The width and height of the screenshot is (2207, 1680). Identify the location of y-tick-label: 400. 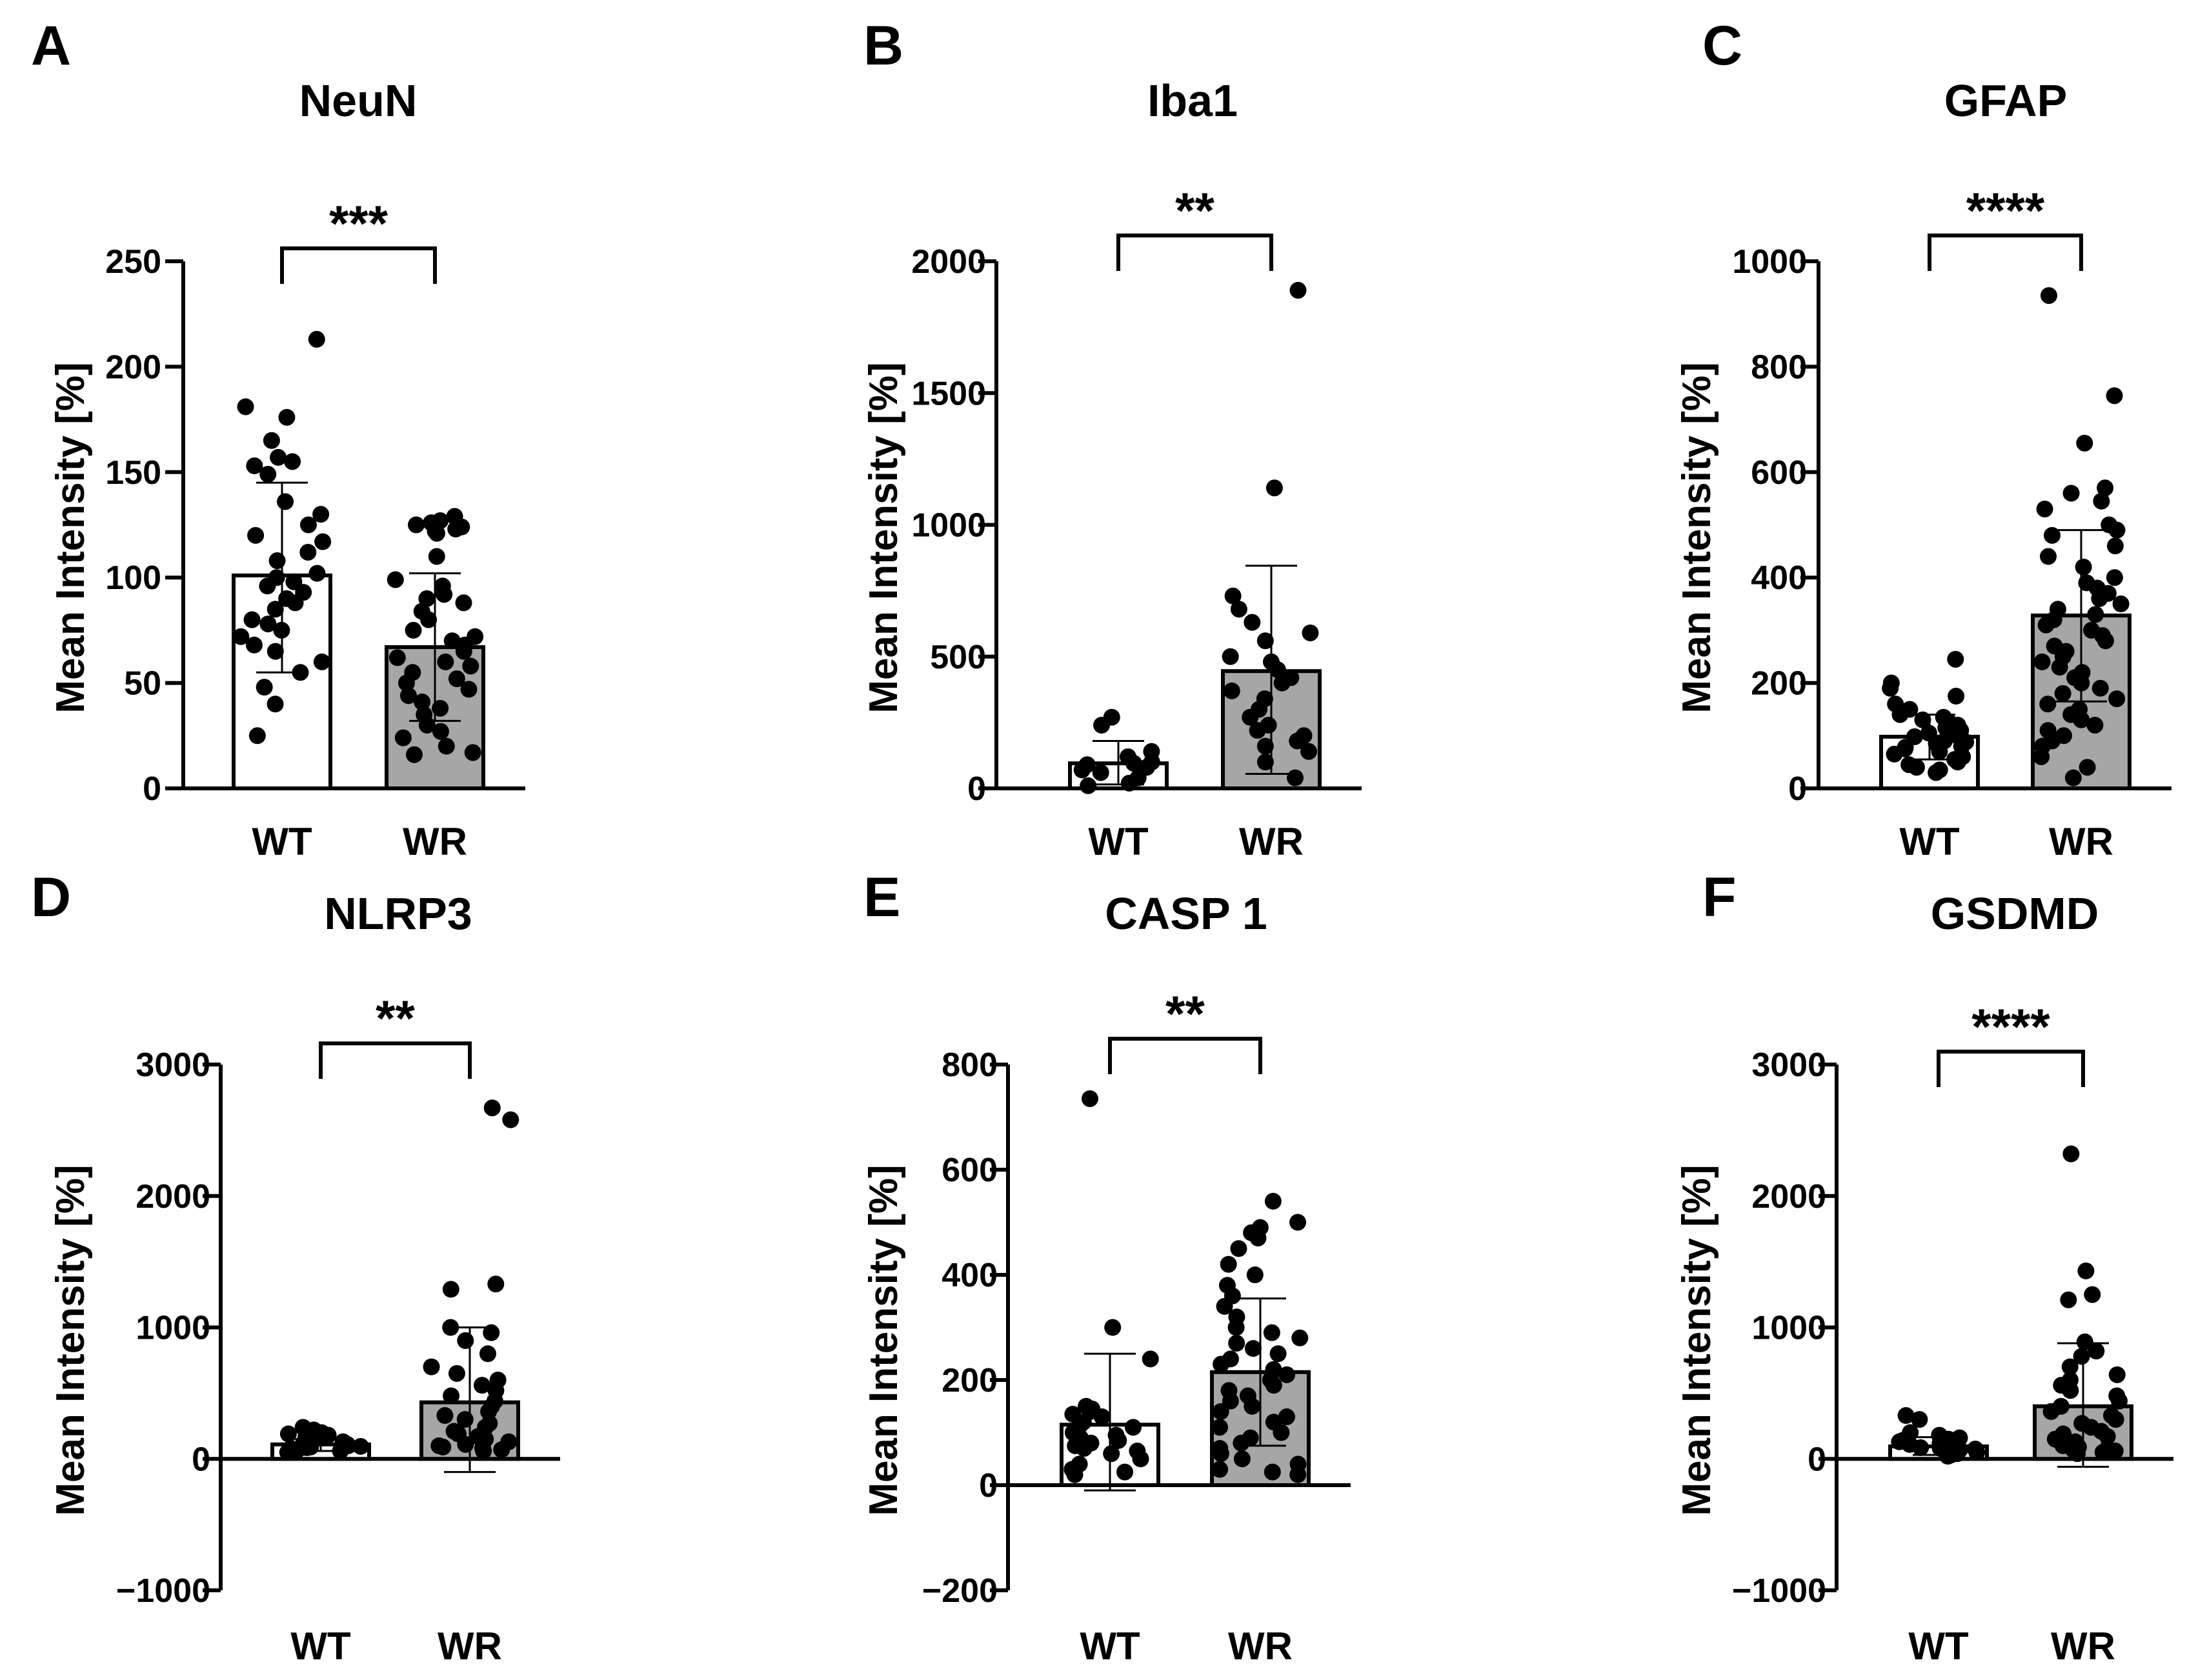
(970, 1275).